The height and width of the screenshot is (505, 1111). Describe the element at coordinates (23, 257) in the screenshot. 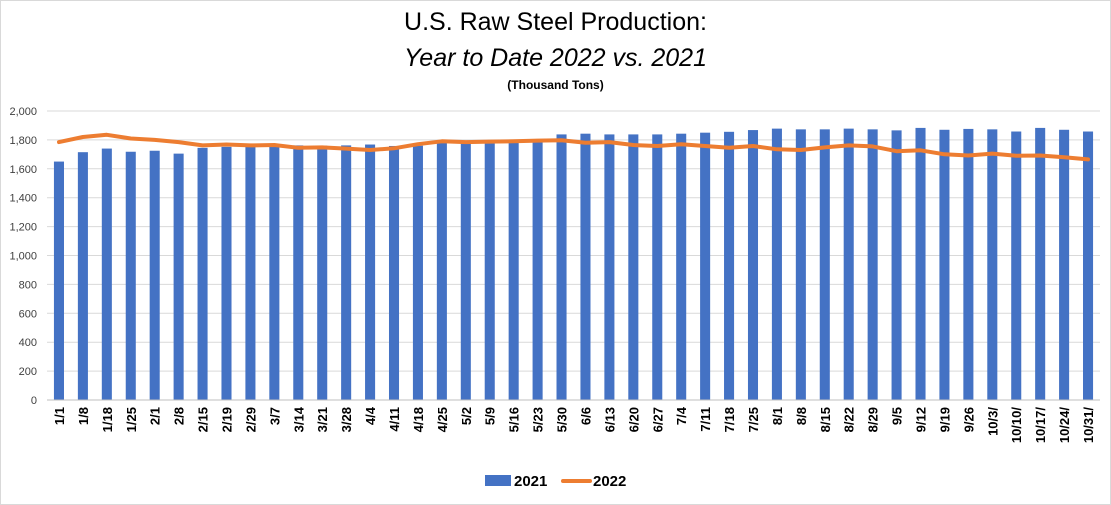

I see `y-tick-label: 1,000` at that location.